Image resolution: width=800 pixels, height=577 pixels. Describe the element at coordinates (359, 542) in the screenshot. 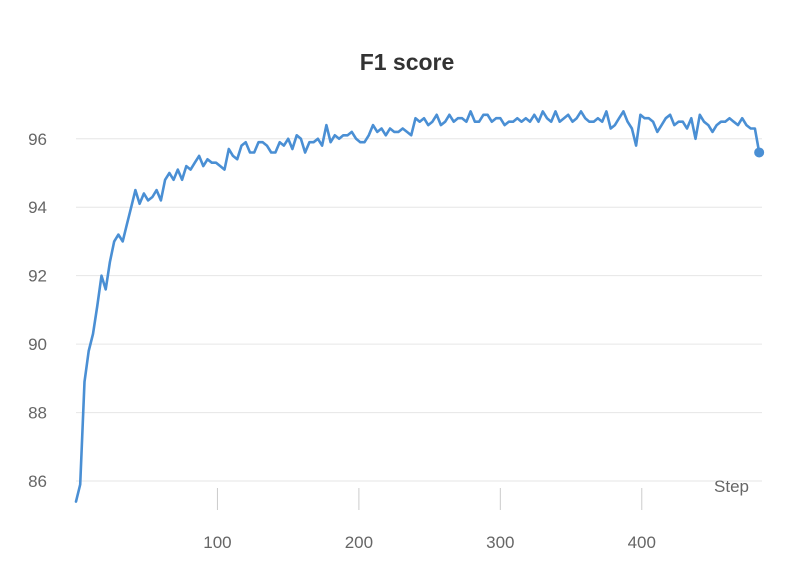

I see `x-tick-label: 200` at that location.